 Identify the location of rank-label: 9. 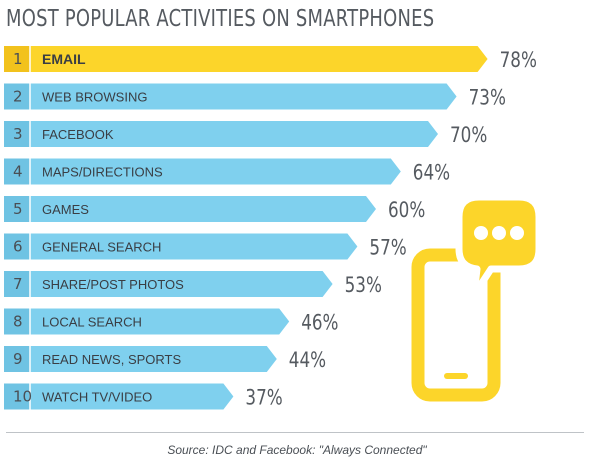
(18, 359).